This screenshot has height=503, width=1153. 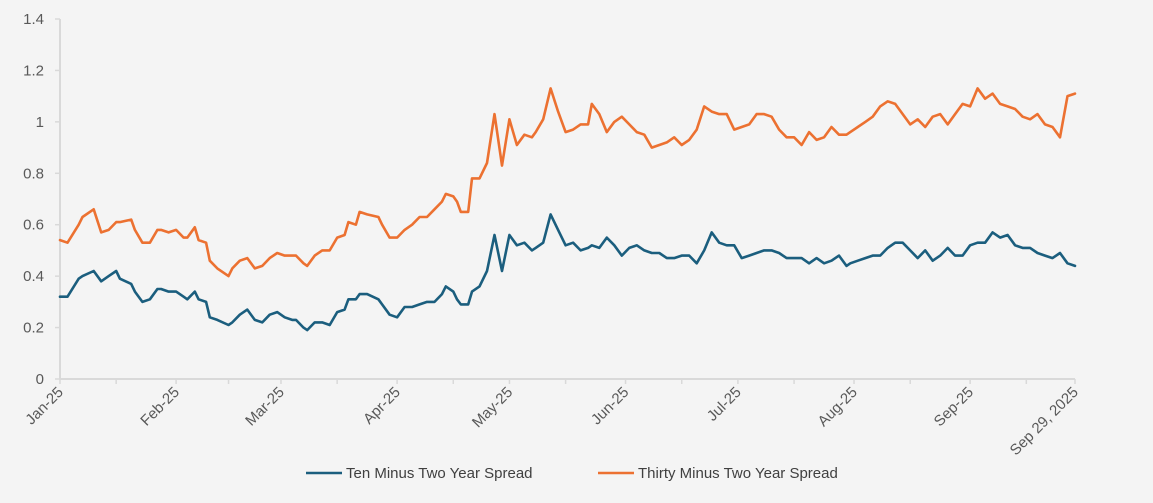 What do you see at coordinates (42, 199) in the screenshot?
I see `y-axis: 0 0.2 0.4 0.6 0.8 1 1.2 1.4` at bounding box center [42, 199].